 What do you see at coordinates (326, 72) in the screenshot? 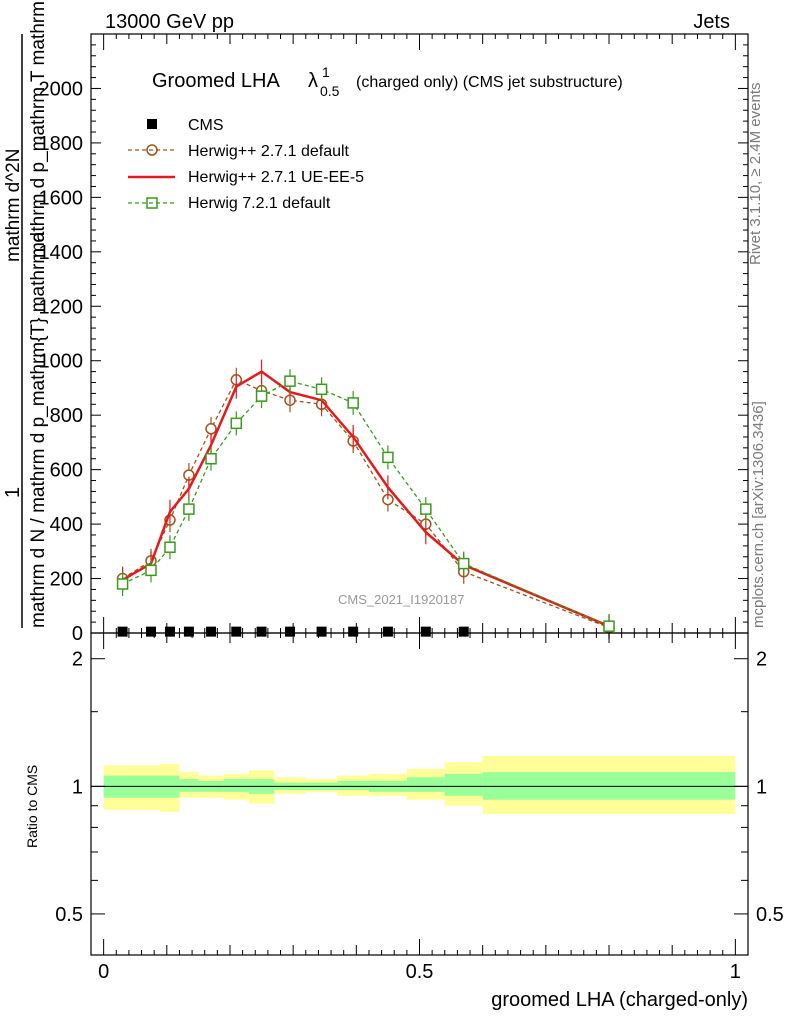
I see `chart-title-superscript: 1` at bounding box center [326, 72].